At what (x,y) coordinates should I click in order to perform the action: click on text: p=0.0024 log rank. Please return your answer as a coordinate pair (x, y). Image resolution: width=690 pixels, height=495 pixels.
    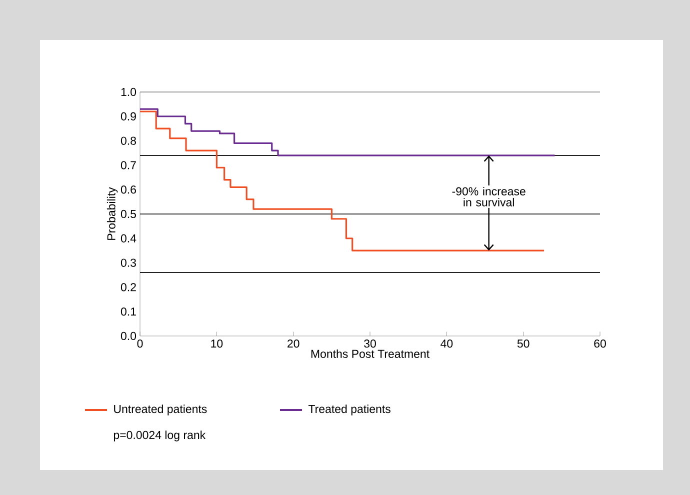
    Looking at the image, I should click on (160, 436).